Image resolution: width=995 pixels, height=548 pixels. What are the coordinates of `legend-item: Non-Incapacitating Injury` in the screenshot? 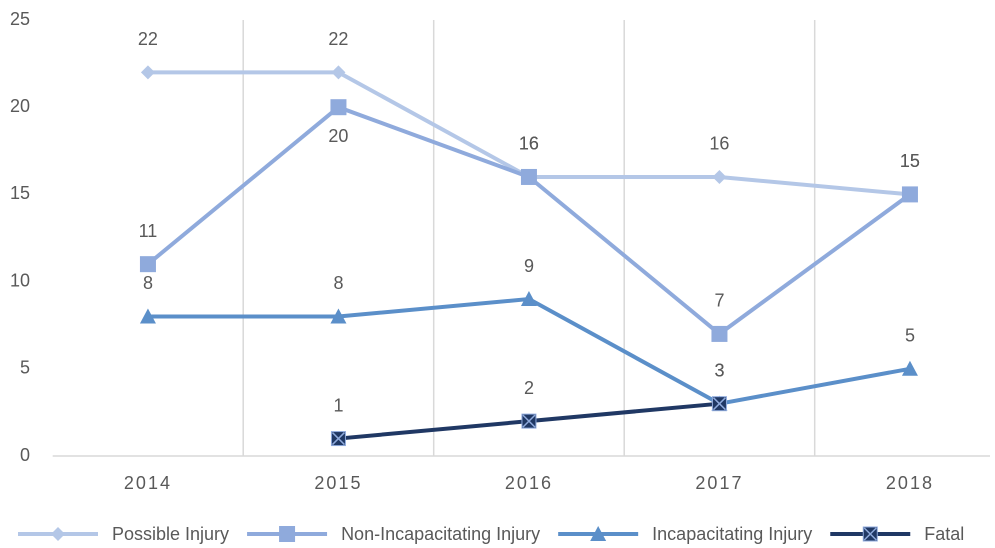 It's located at (393, 534).